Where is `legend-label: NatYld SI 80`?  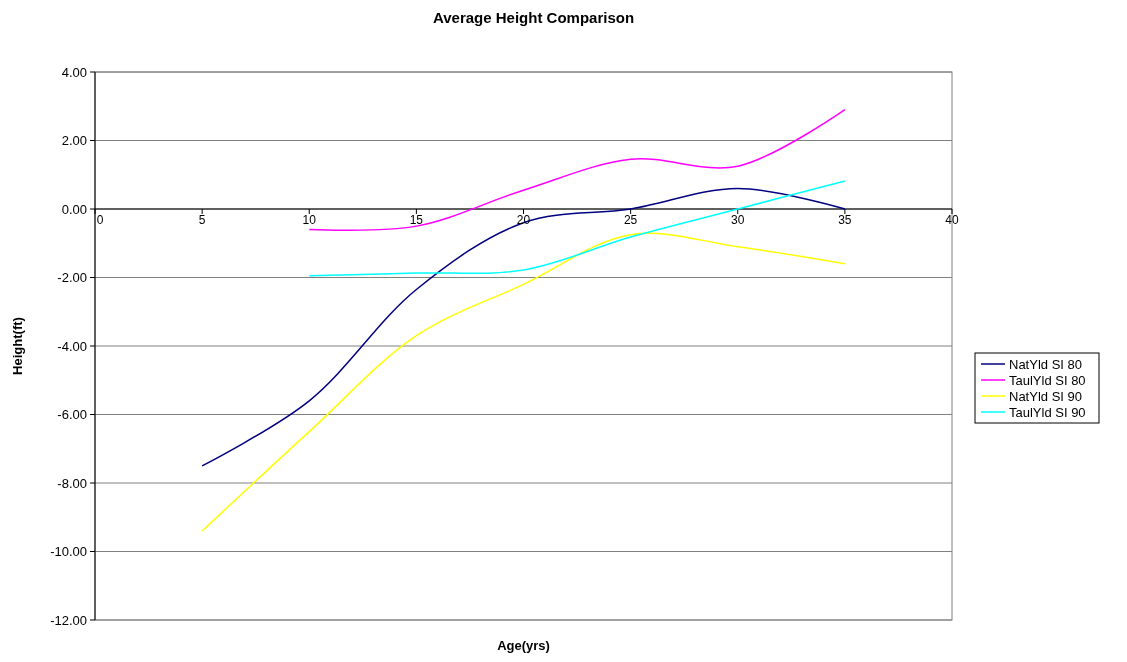 legend-label: NatYld SI 80 is located at coordinates (1045, 364).